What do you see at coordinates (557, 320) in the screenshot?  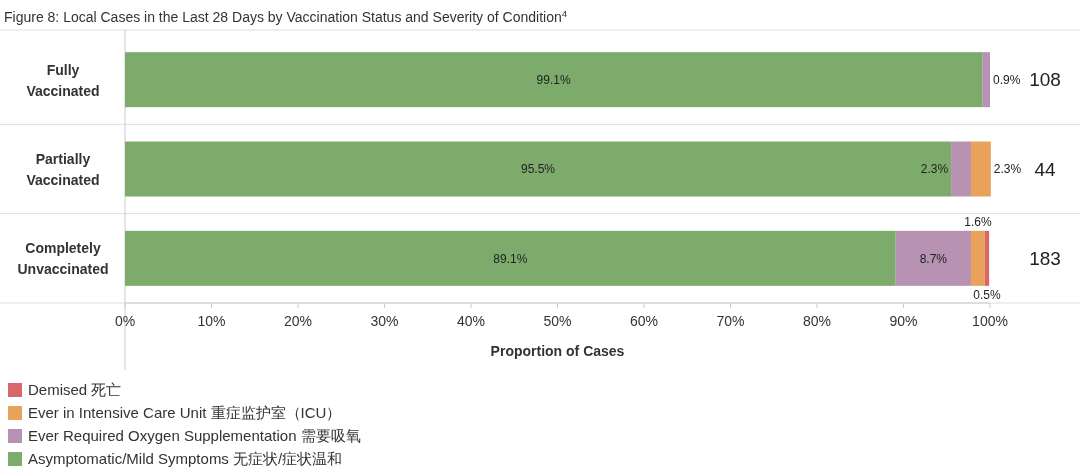 I see `x-tick-label: 50%` at bounding box center [557, 320].